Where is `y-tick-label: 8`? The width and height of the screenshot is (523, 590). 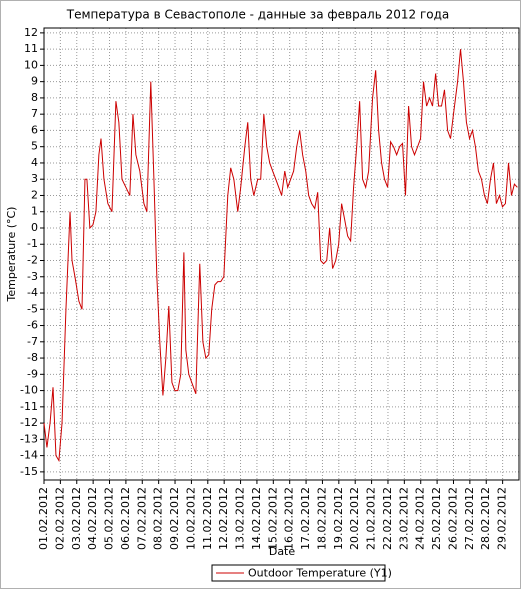
y-tick-label: 8 is located at coordinates (34, 97).